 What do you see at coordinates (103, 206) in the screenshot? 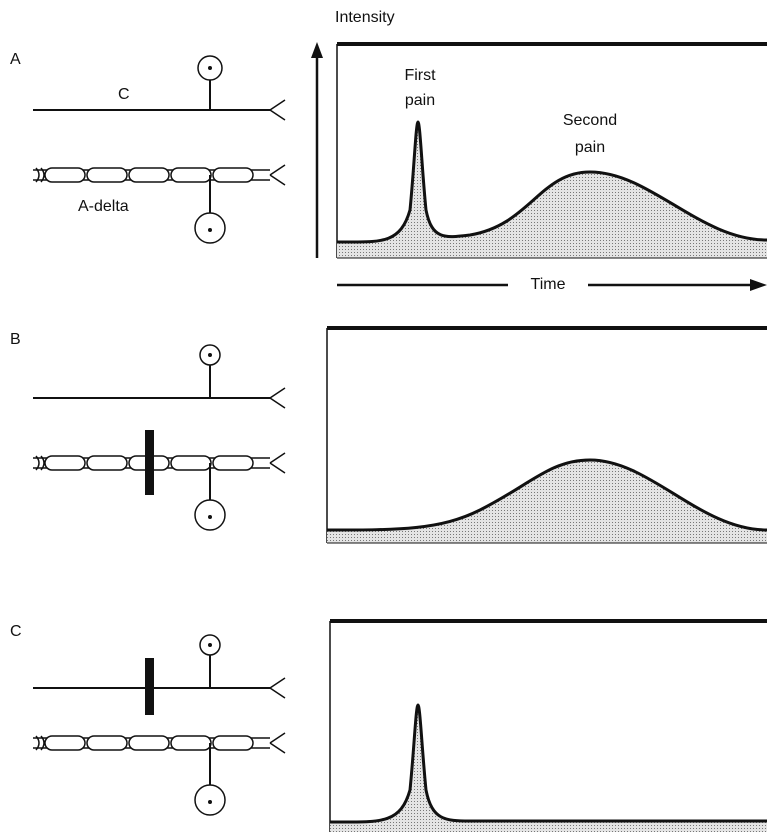
I see `fiber-label: A-delta` at bounding box center [103, 206].